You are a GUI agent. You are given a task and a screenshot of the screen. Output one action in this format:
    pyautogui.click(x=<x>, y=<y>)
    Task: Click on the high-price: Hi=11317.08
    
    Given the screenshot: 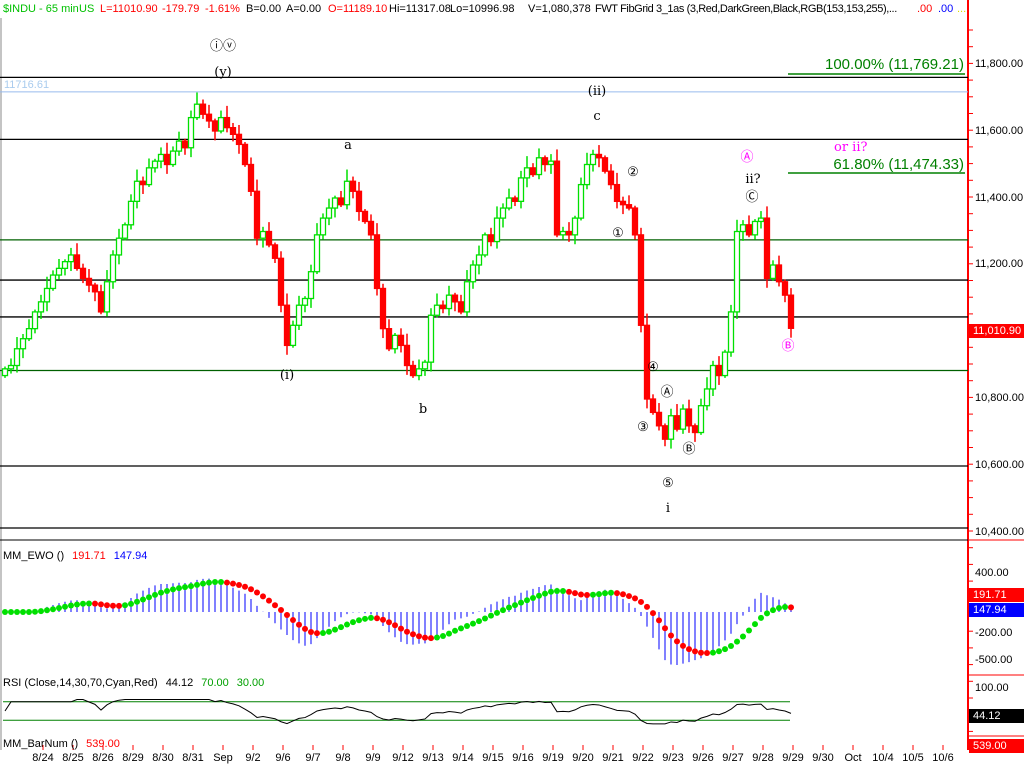 What is the action you would take?
    pyautogui.click(x=420, y=9)
    